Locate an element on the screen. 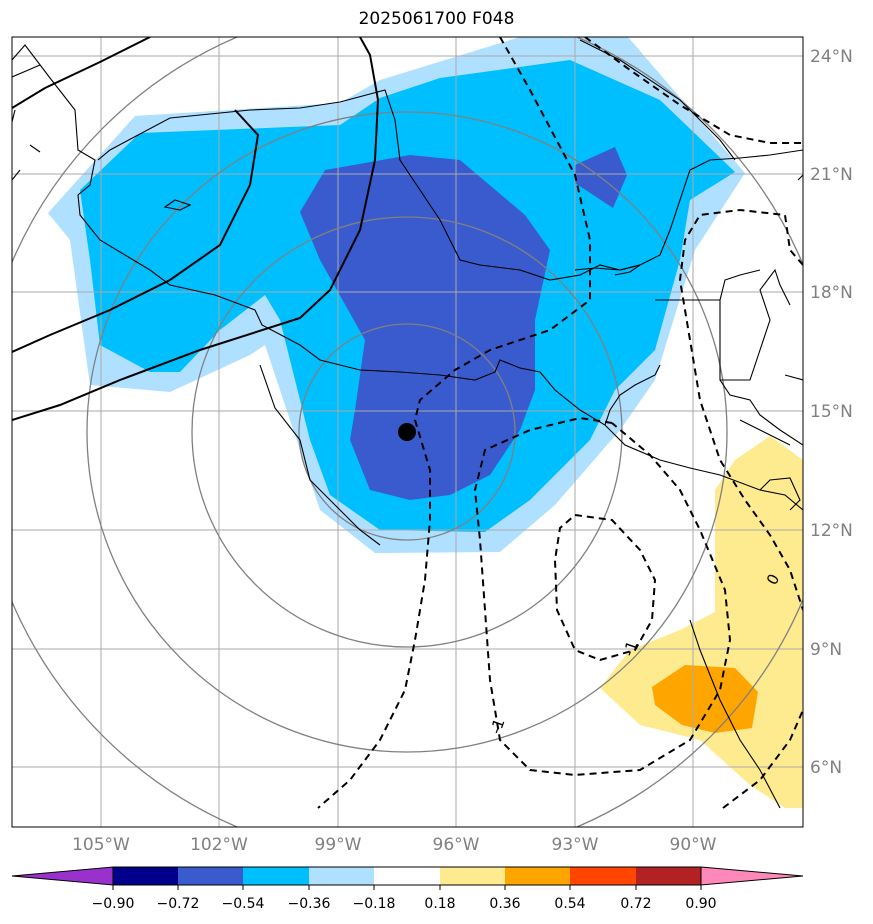 This screenshot has height=924, width=873. colorbar-tick-label: −0.54 is located at coordinates (243, 904).